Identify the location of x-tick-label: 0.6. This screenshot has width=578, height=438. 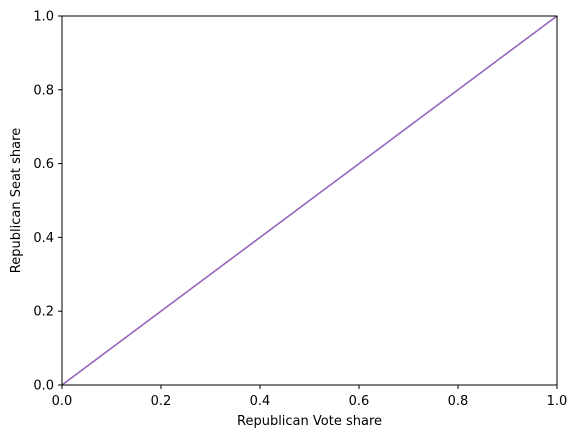
(359, 401).